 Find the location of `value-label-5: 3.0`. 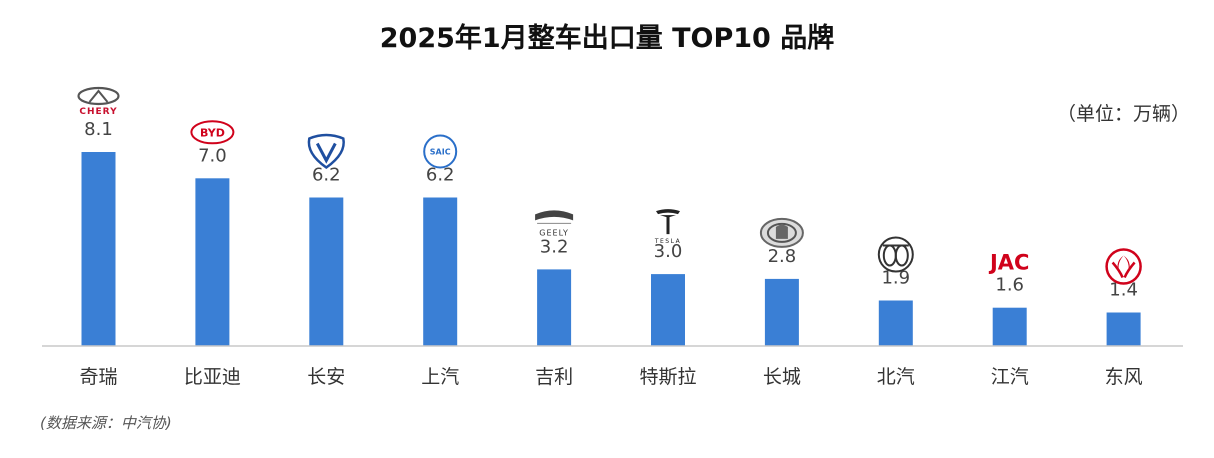

value-label-5: 3.0 is located at coordinates (668, 251).